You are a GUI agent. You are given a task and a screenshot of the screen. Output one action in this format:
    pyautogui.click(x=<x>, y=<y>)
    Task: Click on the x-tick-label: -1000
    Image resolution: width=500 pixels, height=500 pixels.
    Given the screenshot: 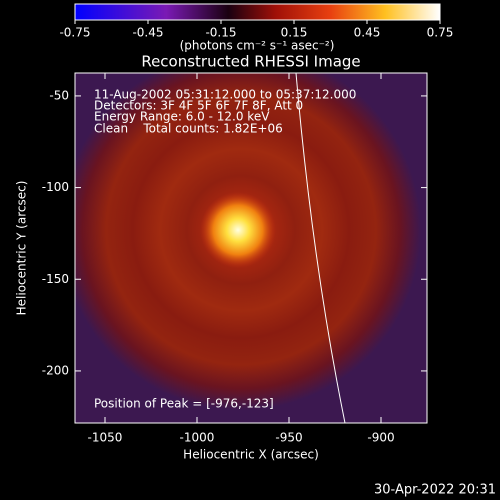 What is the action you would take?
    pyautogui.click(x=197, y=438)
    